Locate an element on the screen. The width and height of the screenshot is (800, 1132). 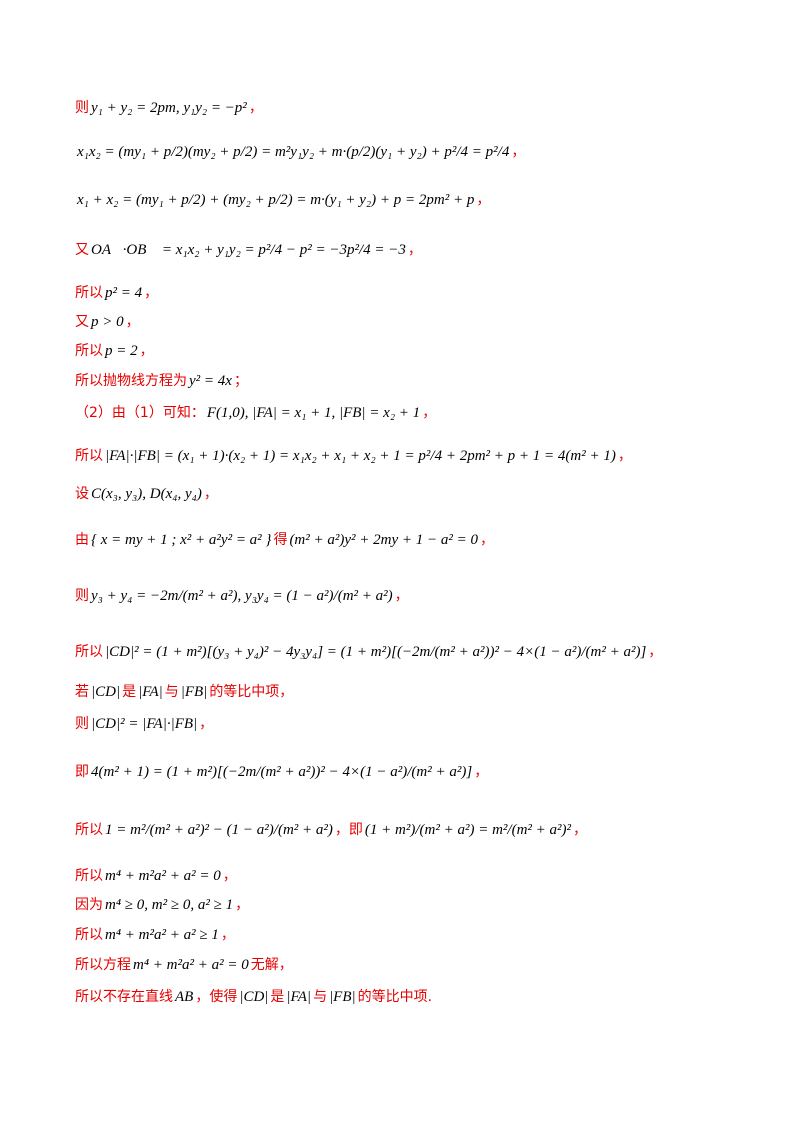
text-line: 所以不存在直线 AB ，使得 |CD| 是 |FA| 与 |FB| 的等比中项. is located at coordinates (253, 997).